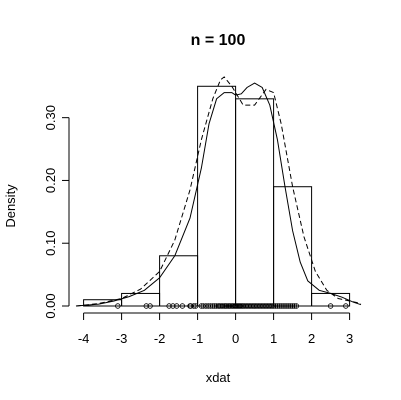 The image size is (401, 400). What do you see at coordinates (218, 40) in the screenshot?
I see `chart-title: n = 100` at bounding box center [218, 40].